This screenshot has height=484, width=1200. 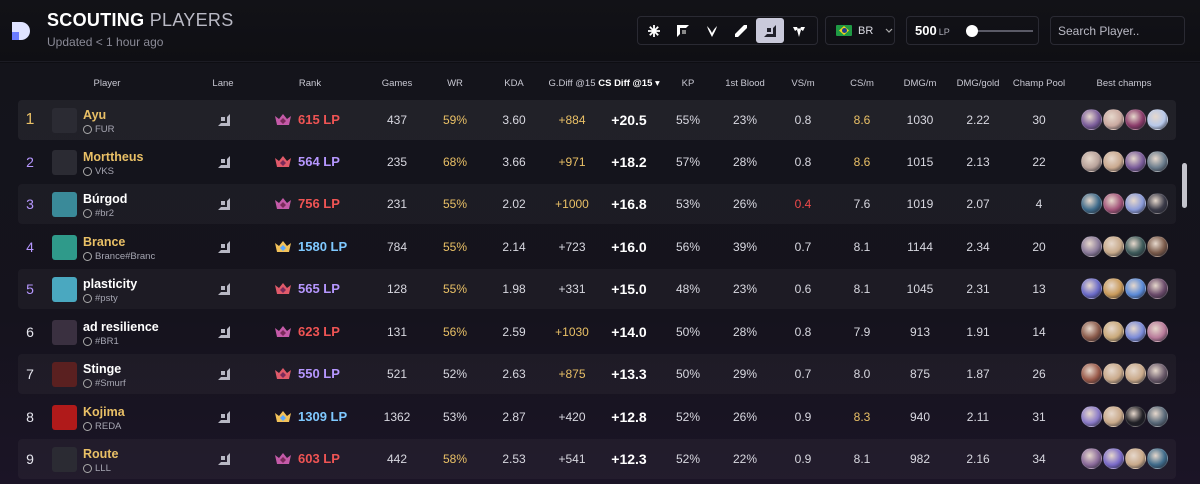 I want to click on col-gdiff-header: G.Diff @15, so click(x=572, y=83).